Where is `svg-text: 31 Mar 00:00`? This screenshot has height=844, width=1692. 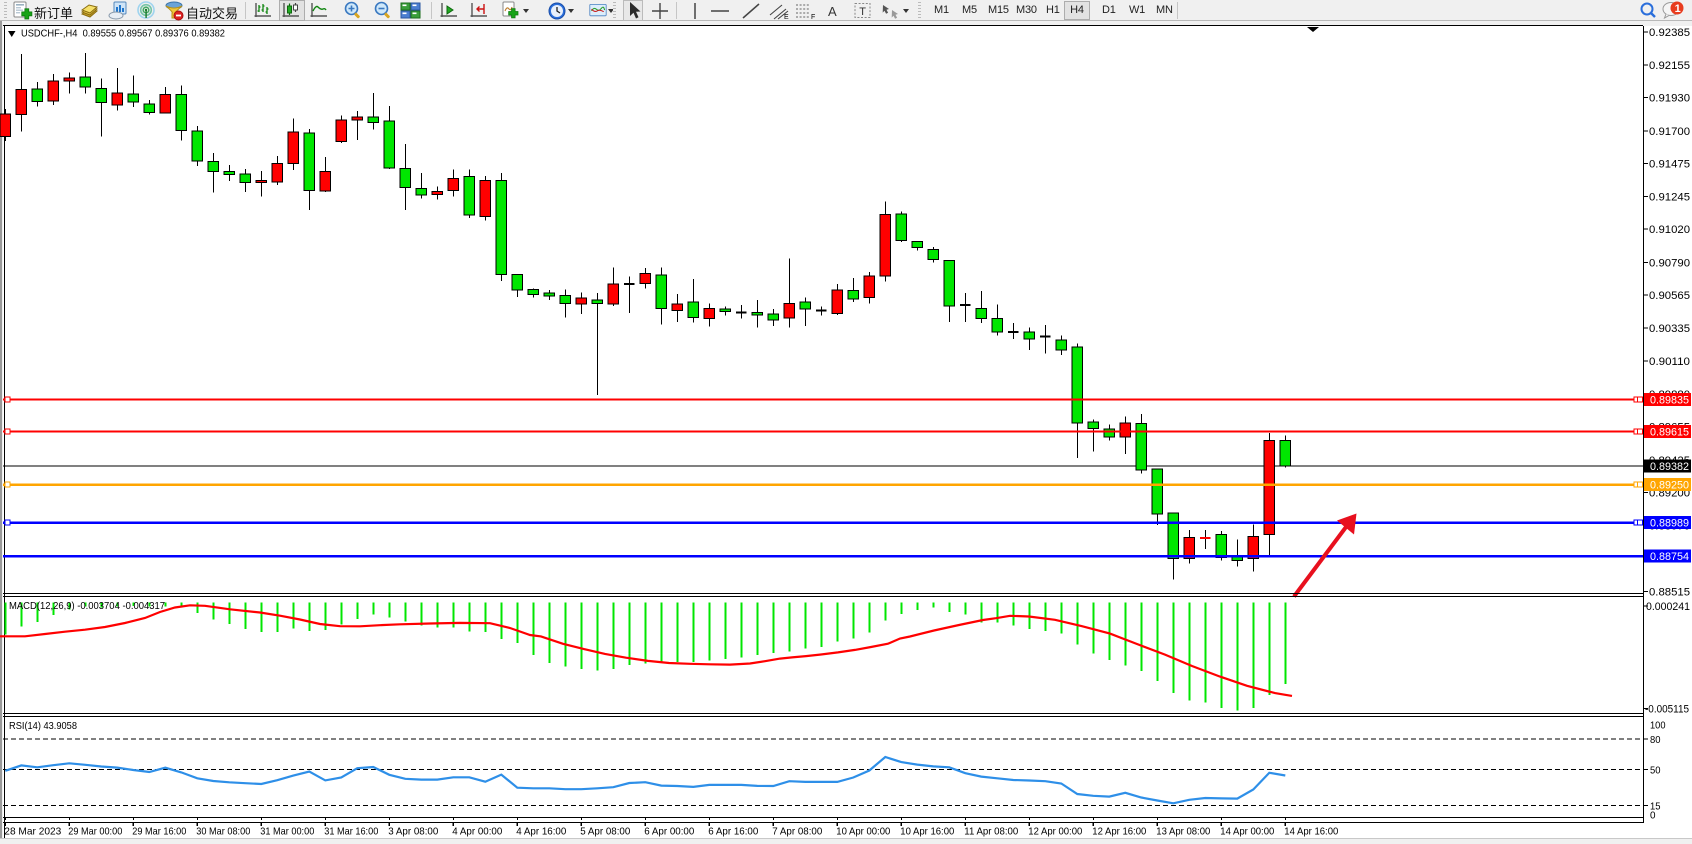 svg-text: 31 Mar 00:00 is located at coordinates (287, 832).